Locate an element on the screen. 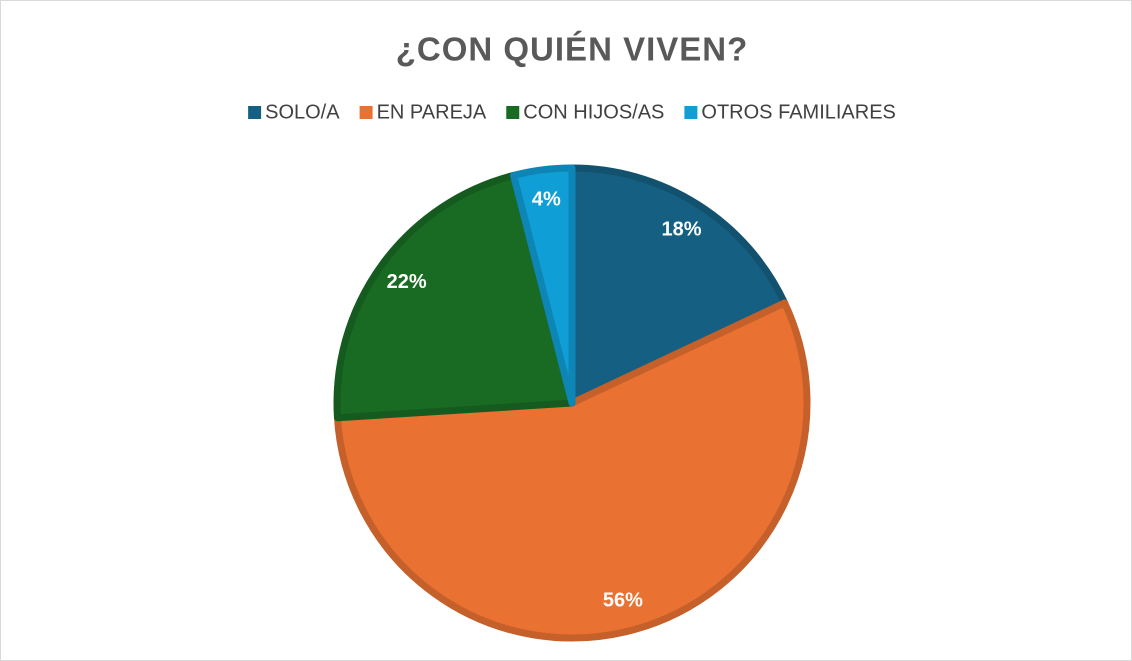 The image size is (1132, 661). data-label: 22% is located at coordinates (407, 282).